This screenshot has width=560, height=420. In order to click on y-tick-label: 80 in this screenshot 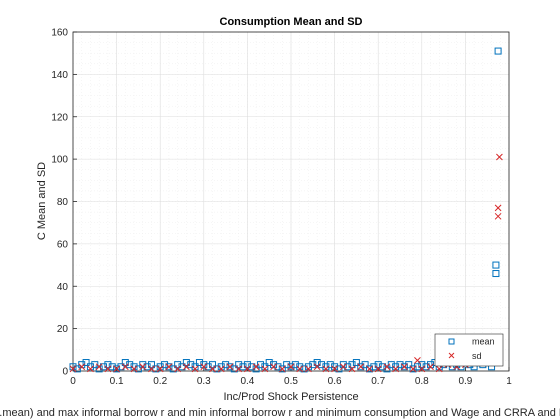, I will do `click(63, 202)`.